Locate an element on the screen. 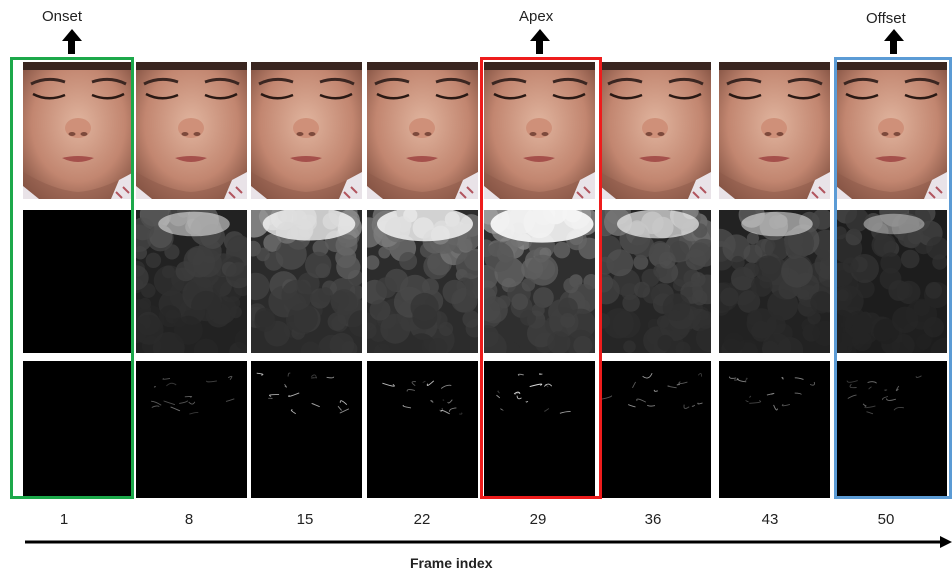 The width and height of the screenshot is (952, 575). frame-tick: 15 is located at coordinates (305, 519).